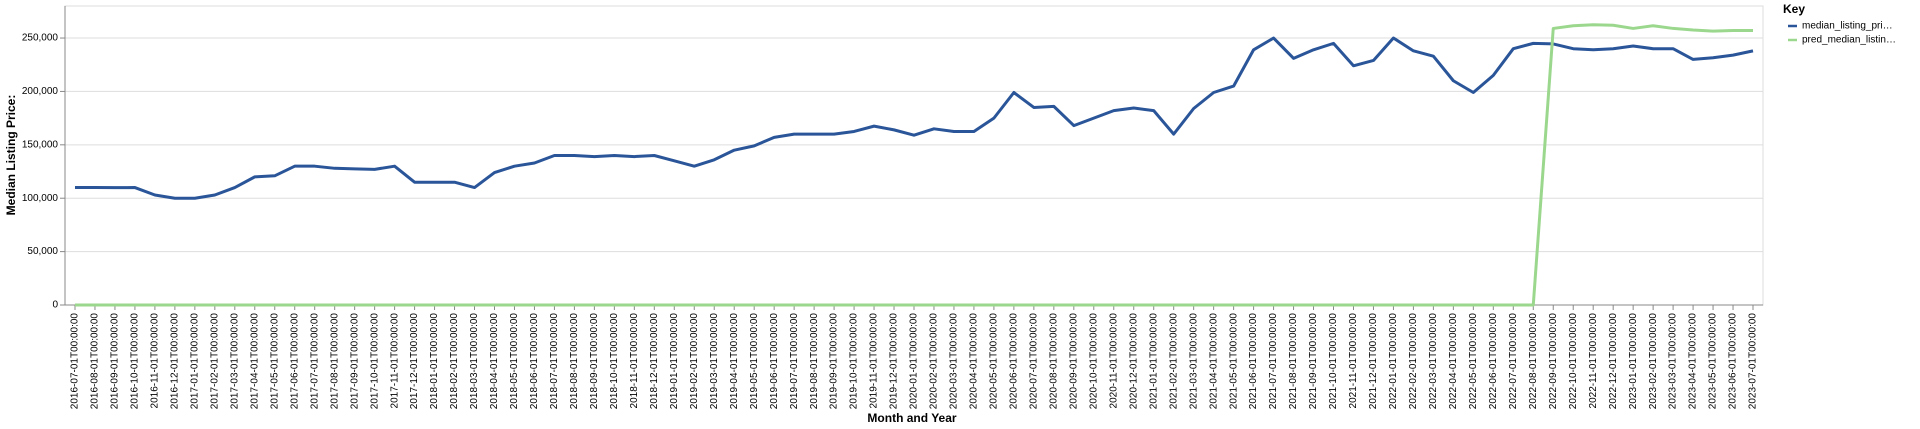  I want to click on x-tick-label: 2021-06-01T00:00:00, so click(1253, 361).